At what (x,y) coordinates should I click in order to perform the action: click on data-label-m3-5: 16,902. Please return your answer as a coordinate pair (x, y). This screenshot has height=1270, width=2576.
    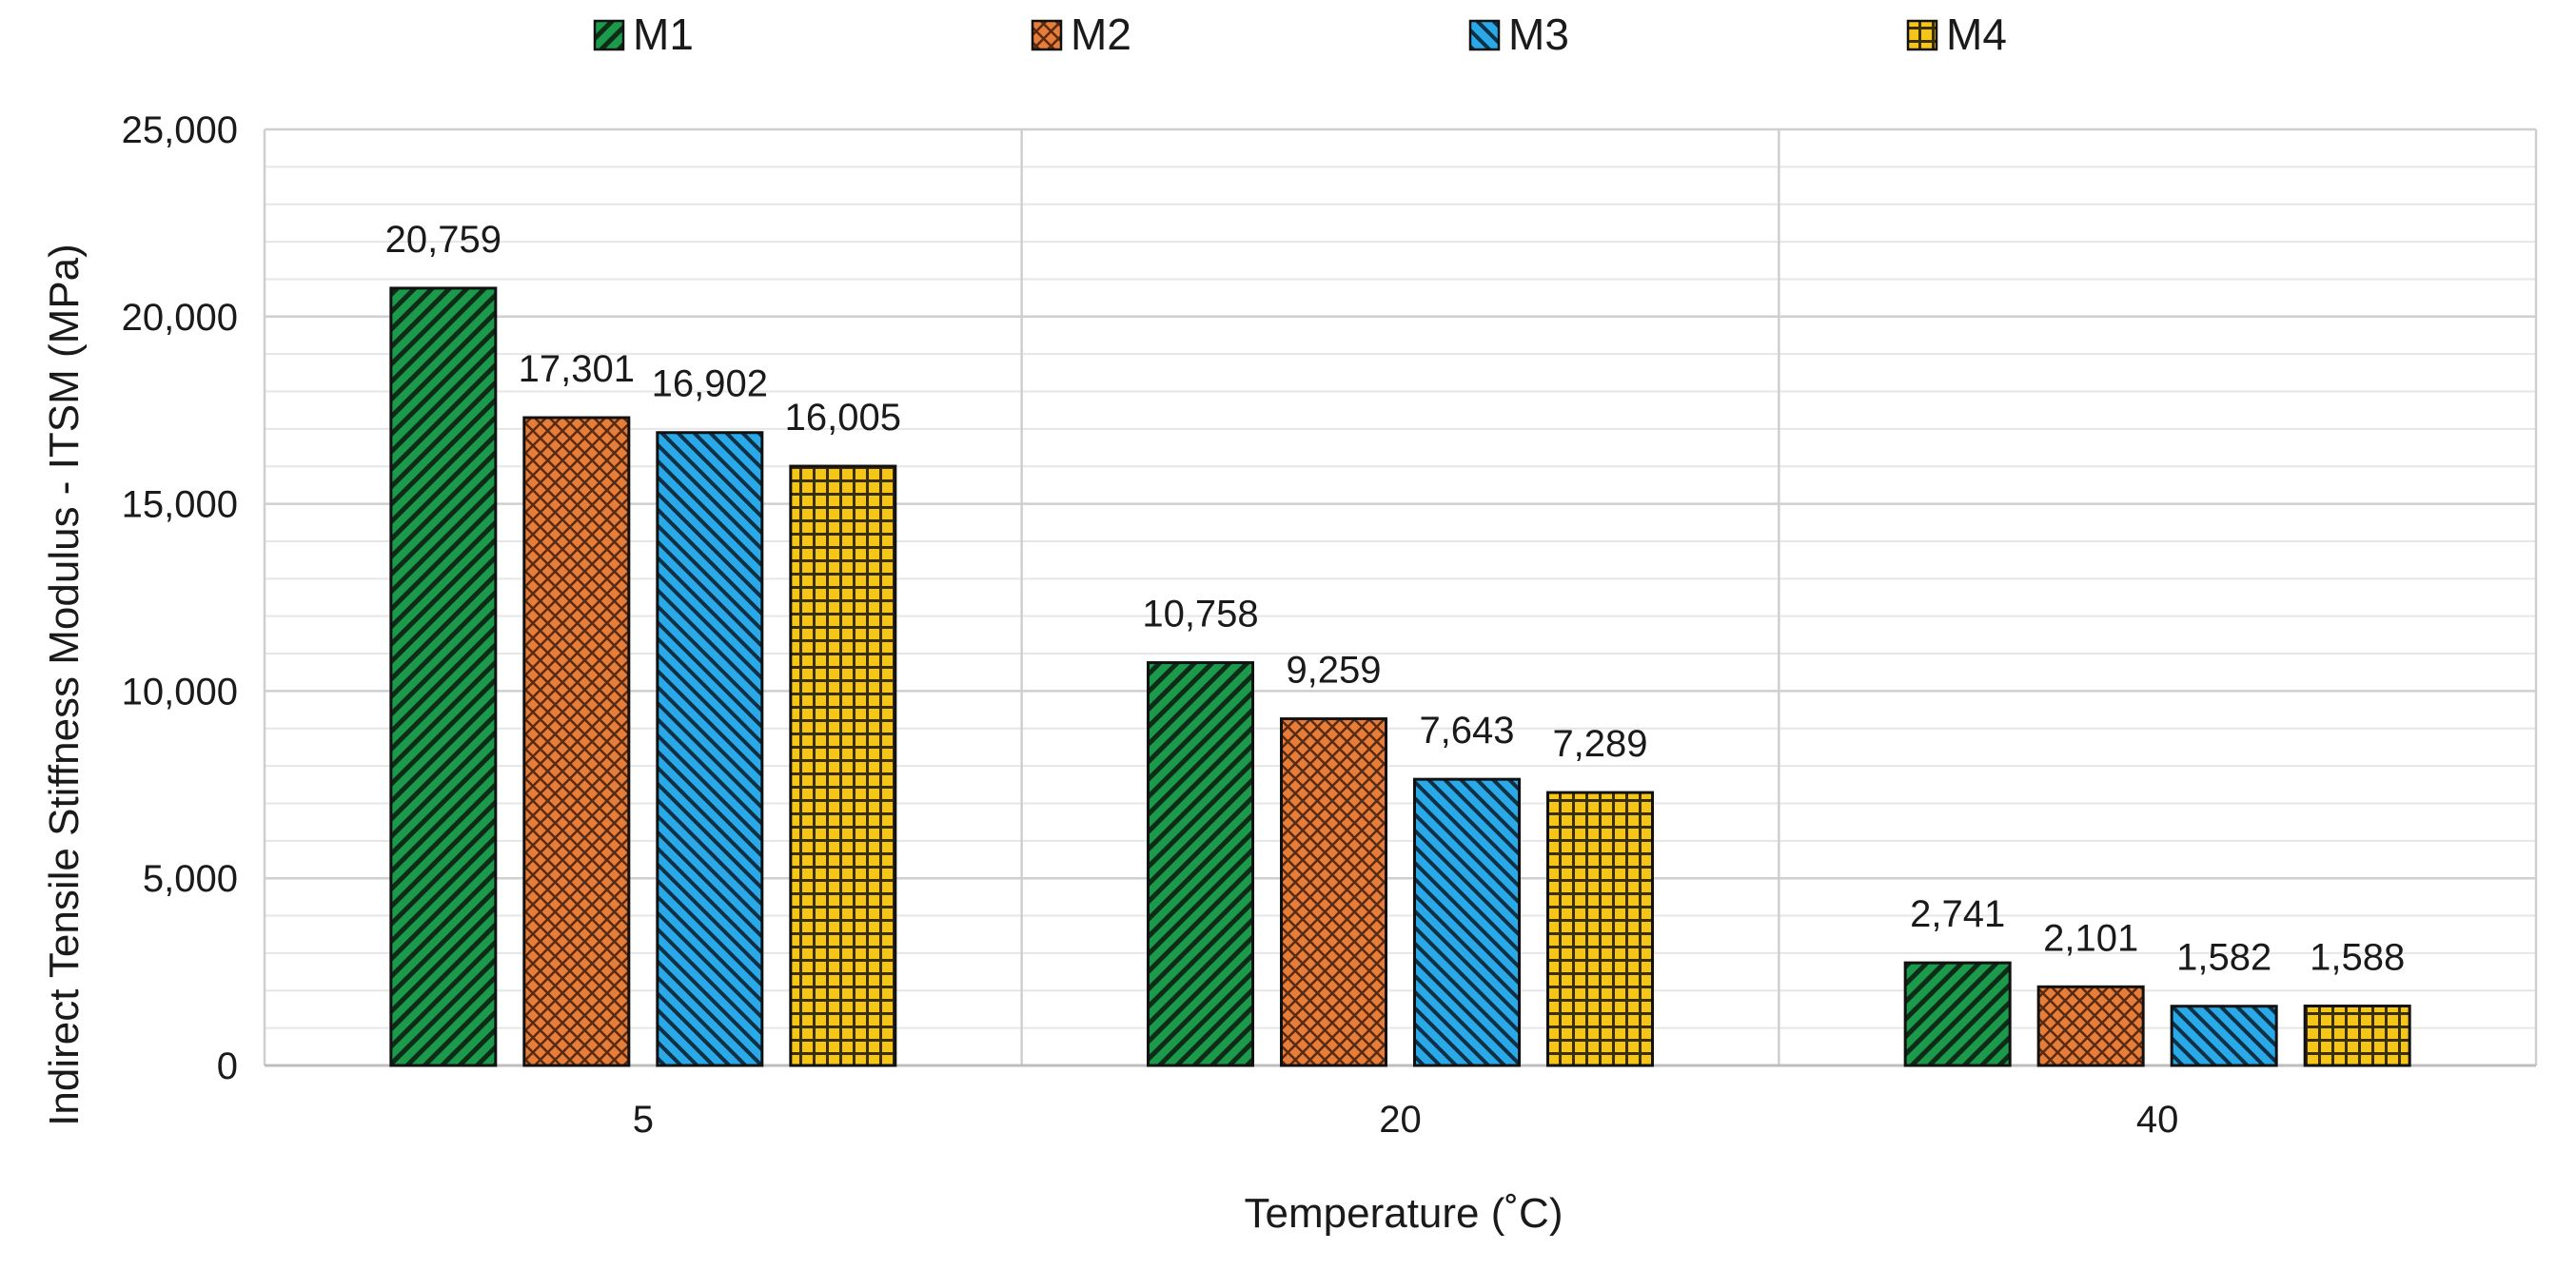
    Looking at the image, I should click on (710, 384).